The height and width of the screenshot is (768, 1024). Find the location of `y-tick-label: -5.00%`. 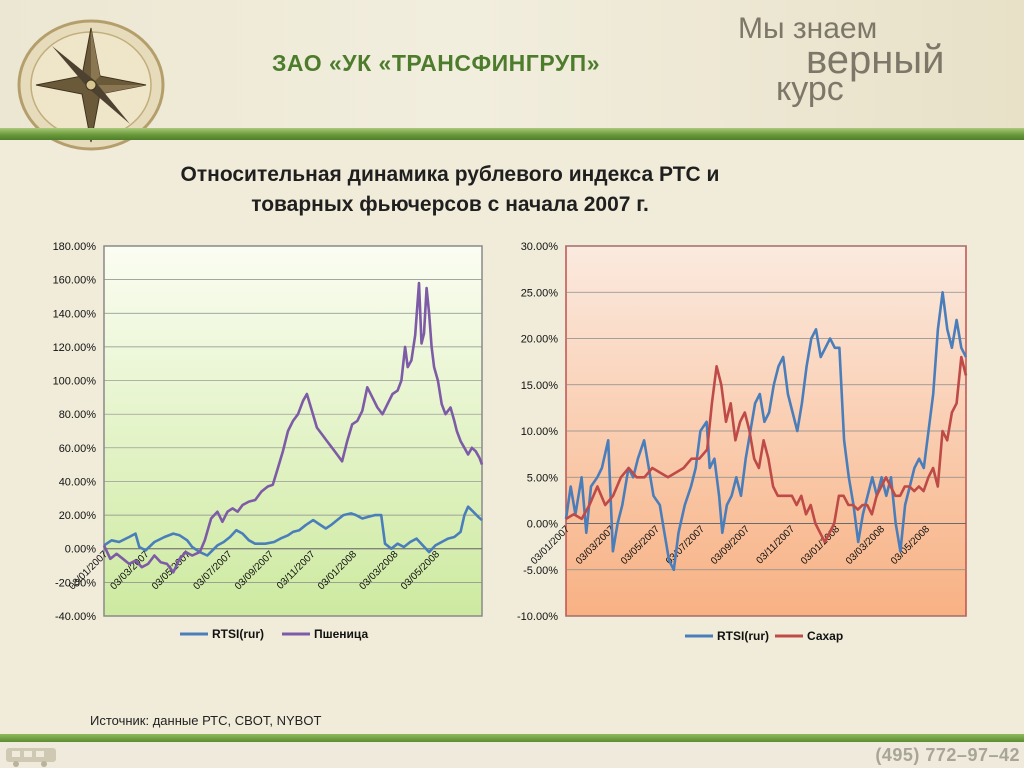

y-tick-label: -5.00% is located at coordinates (540, 571).